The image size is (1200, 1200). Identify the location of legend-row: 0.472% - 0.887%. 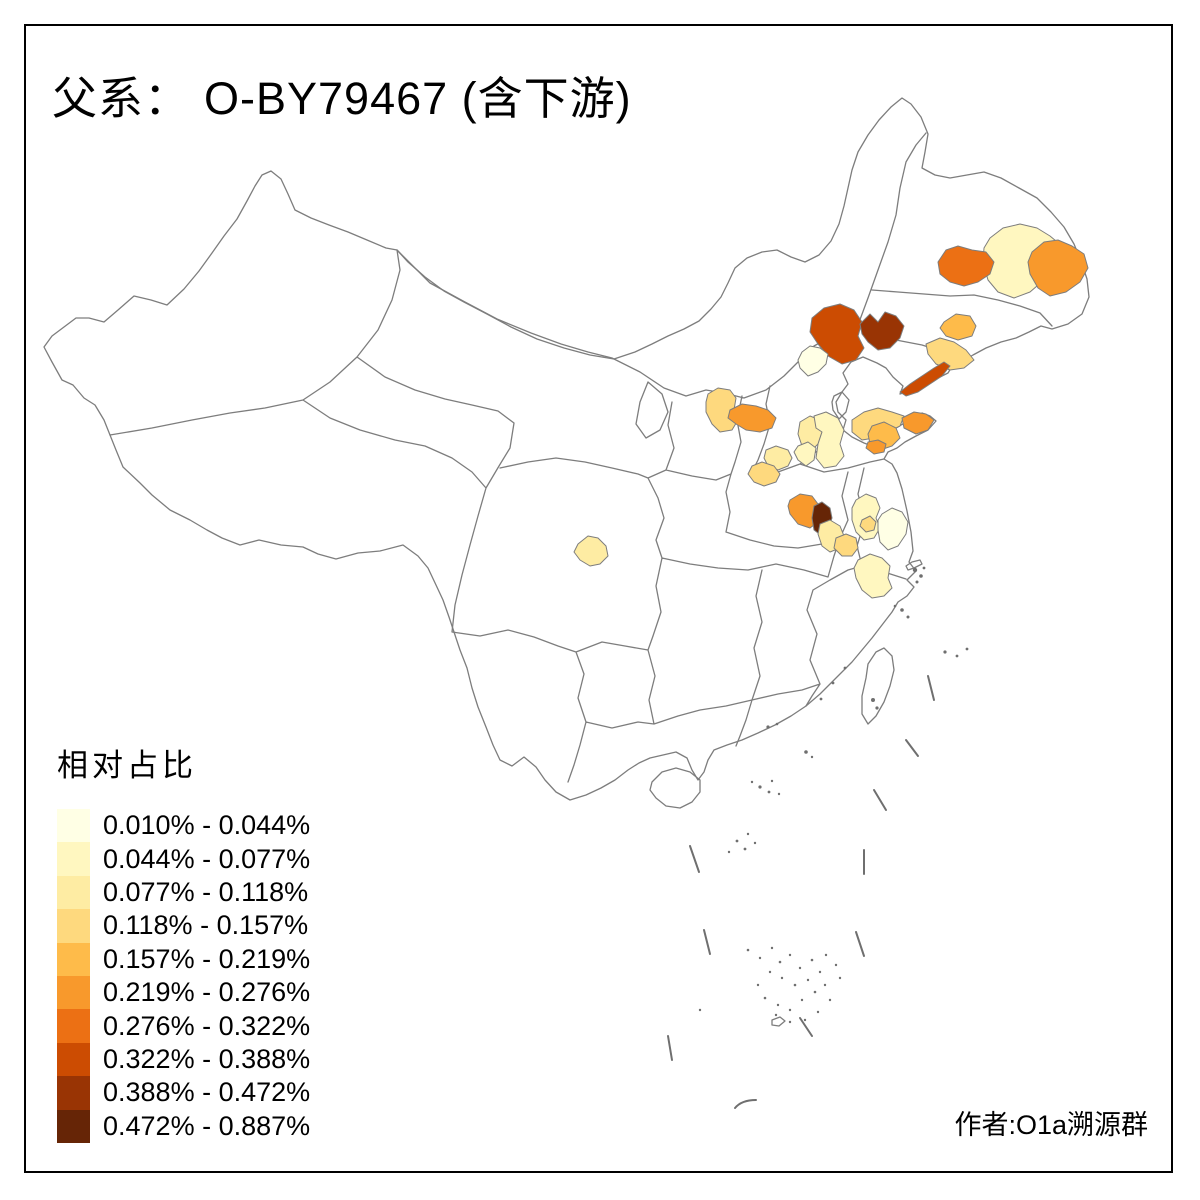
(184, 1126).